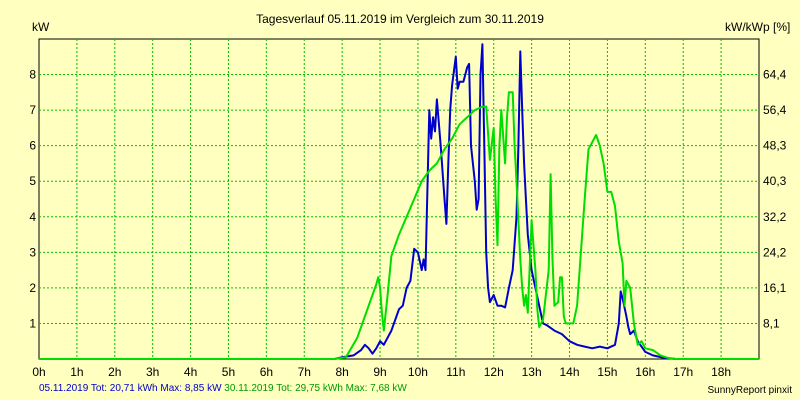 The width and height of the screenshot is (800, 400). What do you see at coordinates (38, 372) in the screenshot?
I see `x-tick-label: 0h` at bounding box center [38, 372].